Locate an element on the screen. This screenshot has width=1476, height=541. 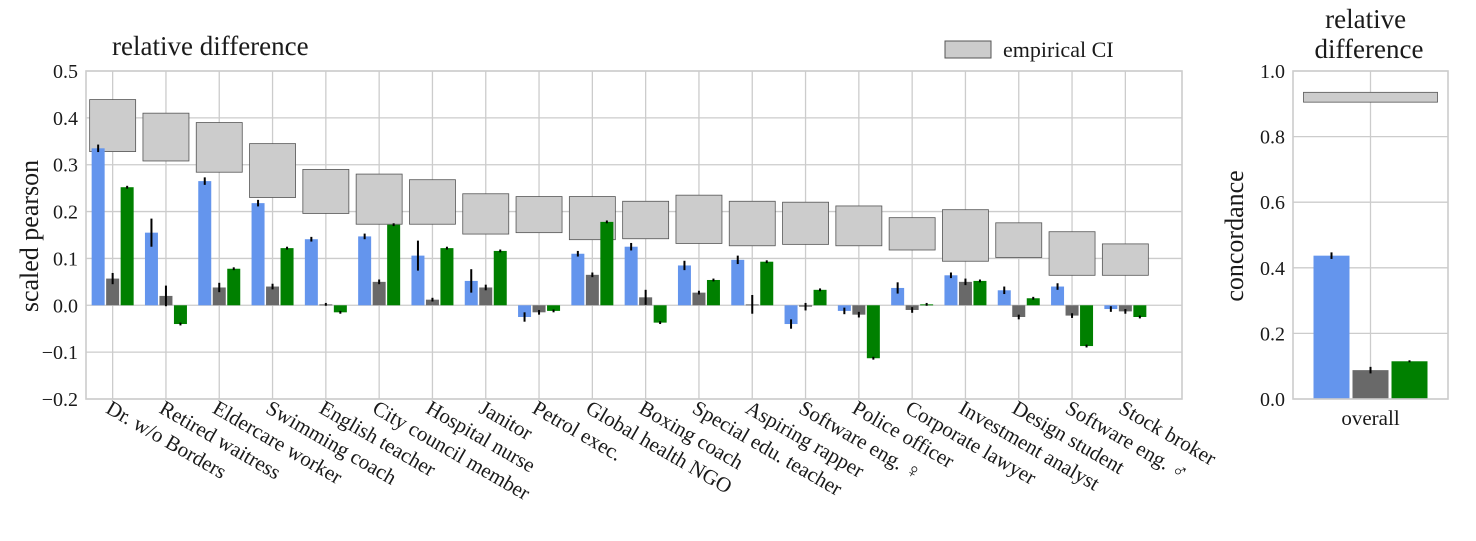
overall-chart-title: relative difference is located at coordinates (1369, 34).